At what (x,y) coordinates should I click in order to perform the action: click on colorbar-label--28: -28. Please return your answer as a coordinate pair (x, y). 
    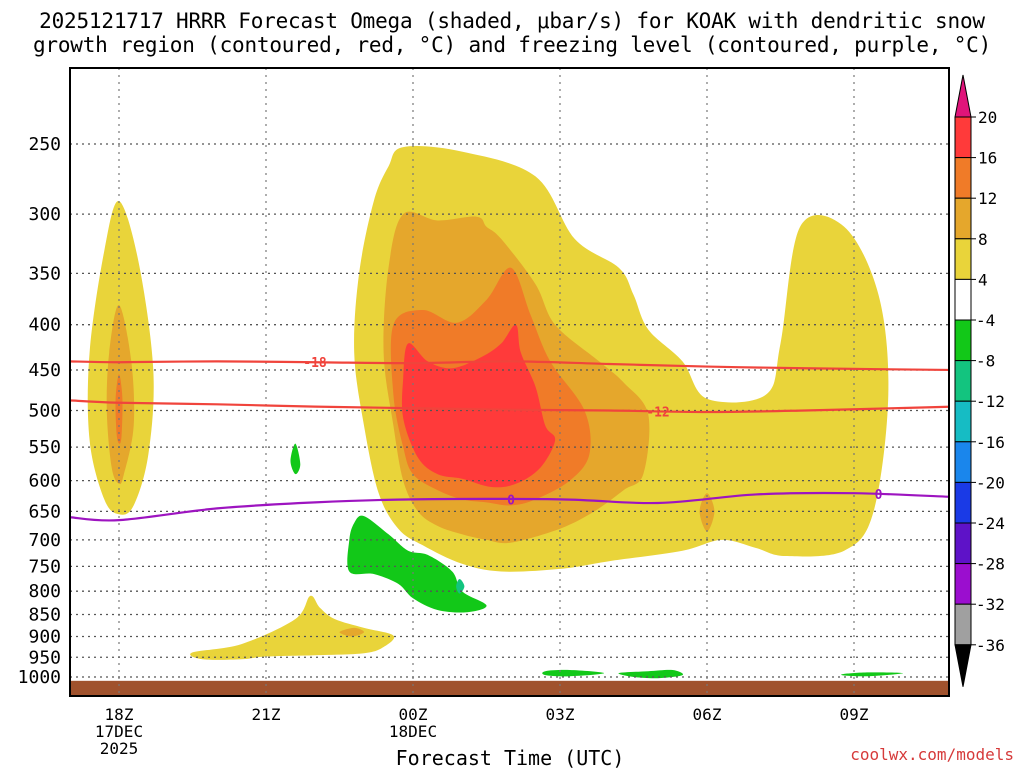
    Looking at the image, I should click on (990, 564).